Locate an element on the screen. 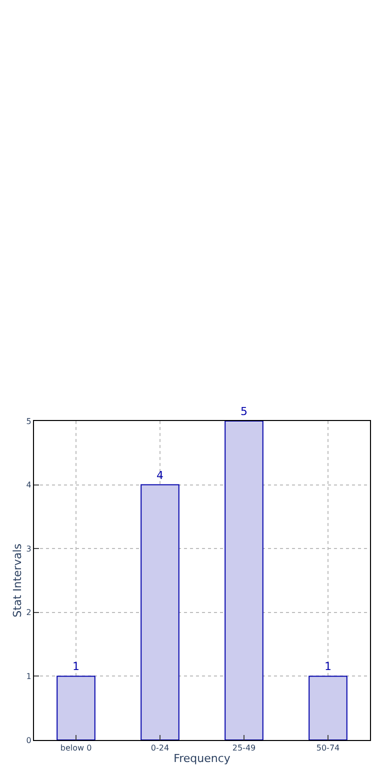 The image size is (390, 780). y-axis-title: Stat Intervals is located at coordinates (17, 580).